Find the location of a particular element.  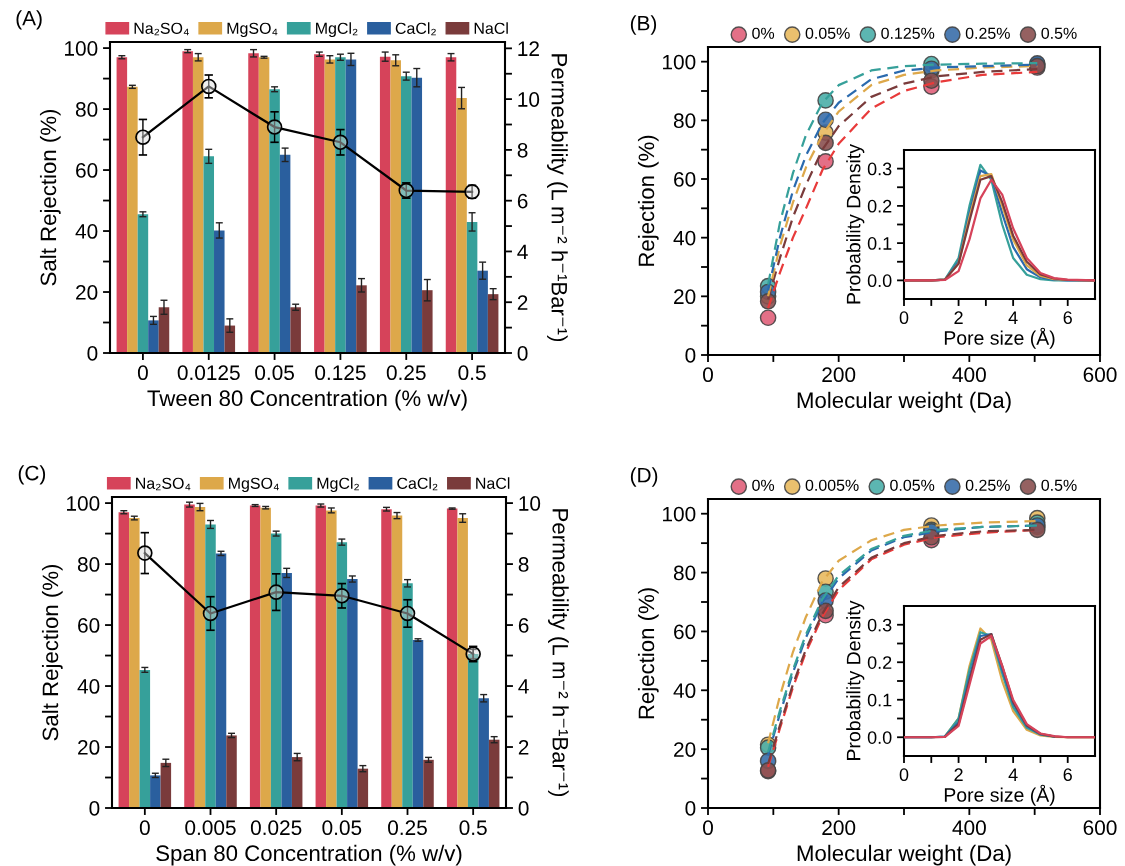

legend-label: 0.5% is located at coordinates (1059, 33).